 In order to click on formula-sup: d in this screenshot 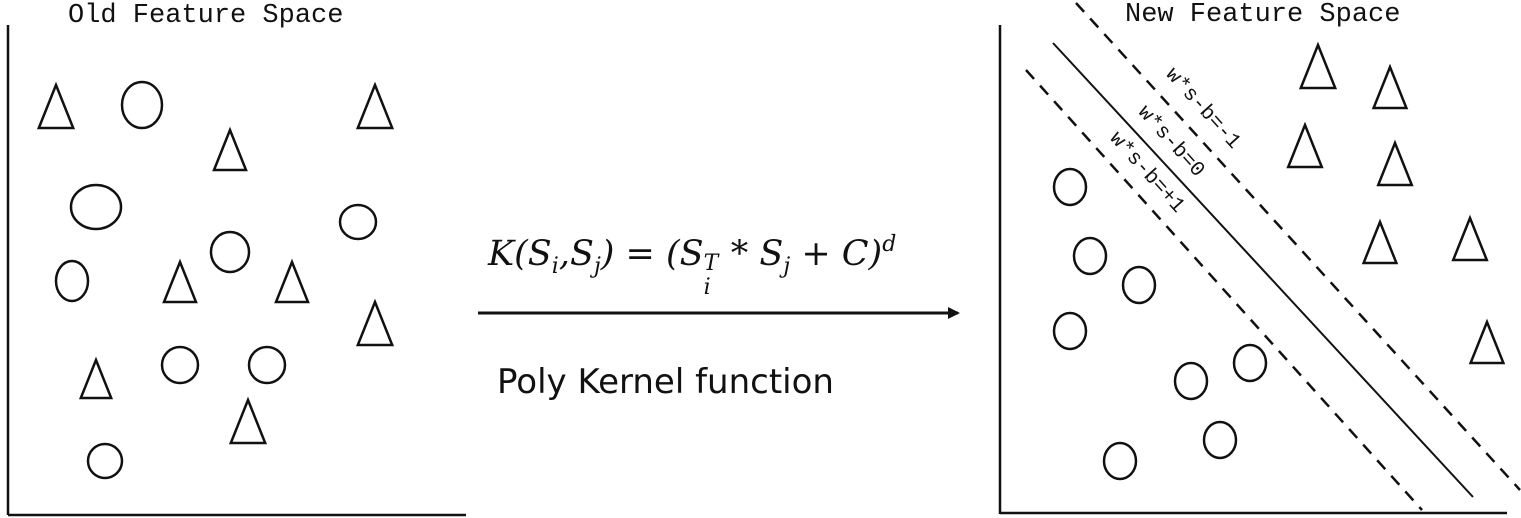, I will do `click(889, 244)`.